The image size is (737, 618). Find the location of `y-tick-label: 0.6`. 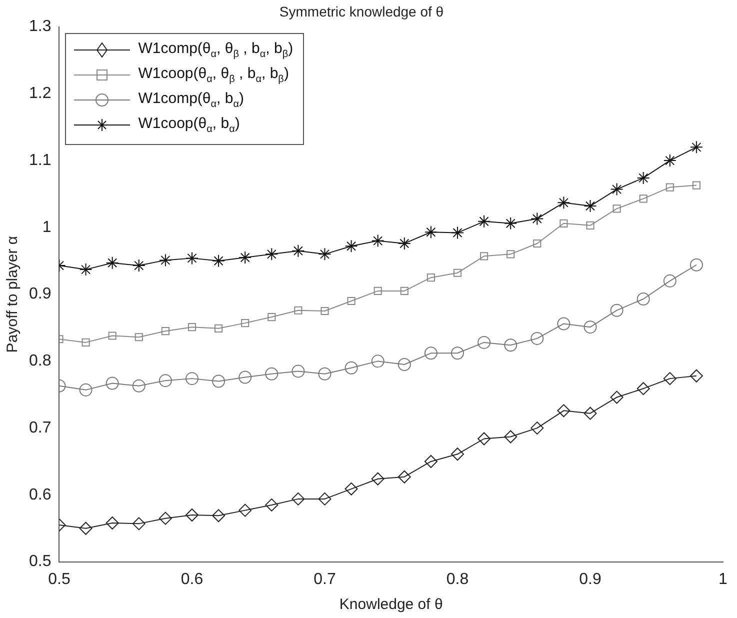

y-tick-label: 0.6 is located at coordinates (40, 495).